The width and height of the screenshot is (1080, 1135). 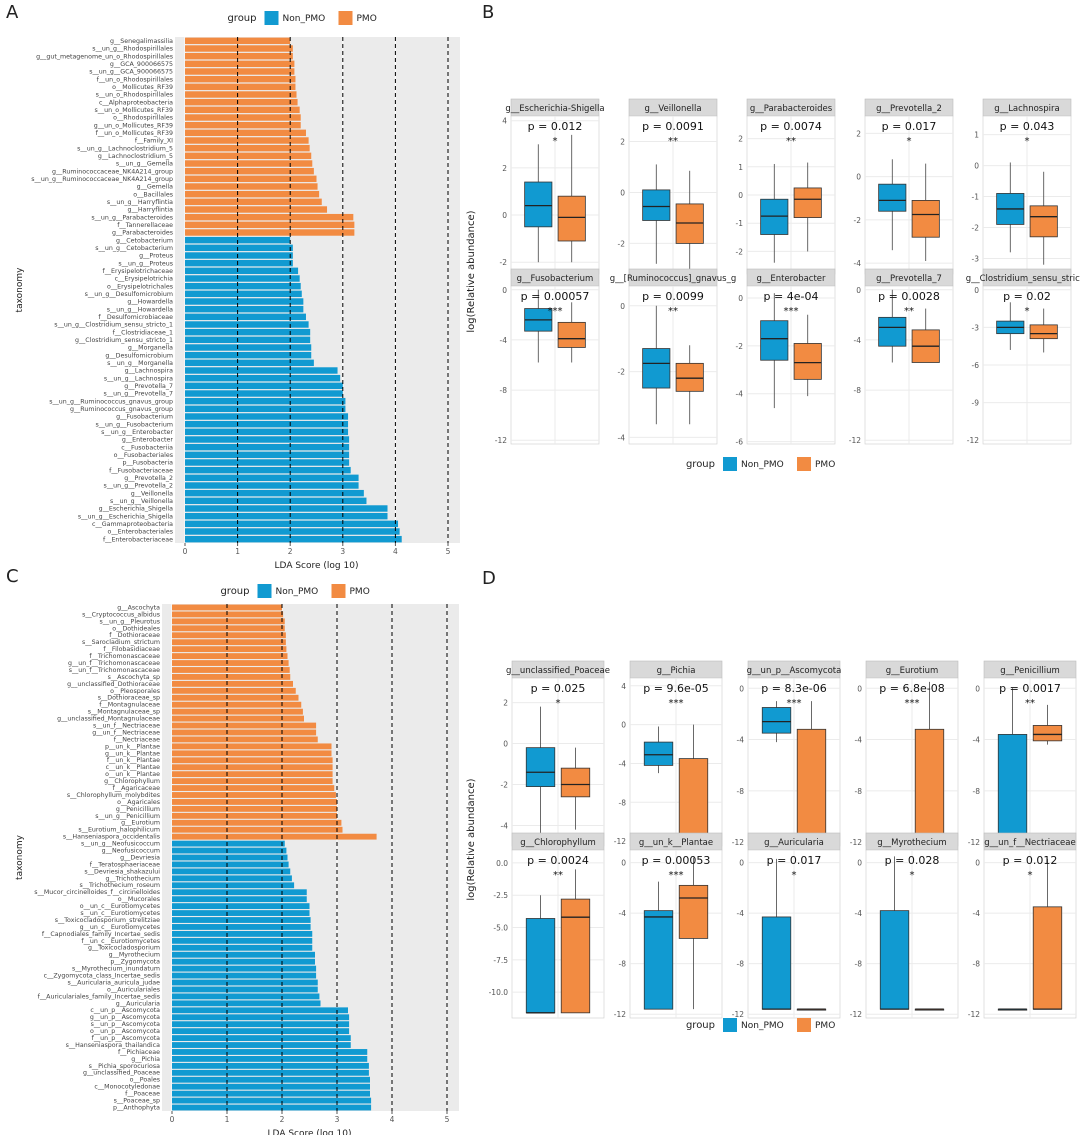 I want to click on box-b-facet-significance: *, so click(x=1027, y=311).